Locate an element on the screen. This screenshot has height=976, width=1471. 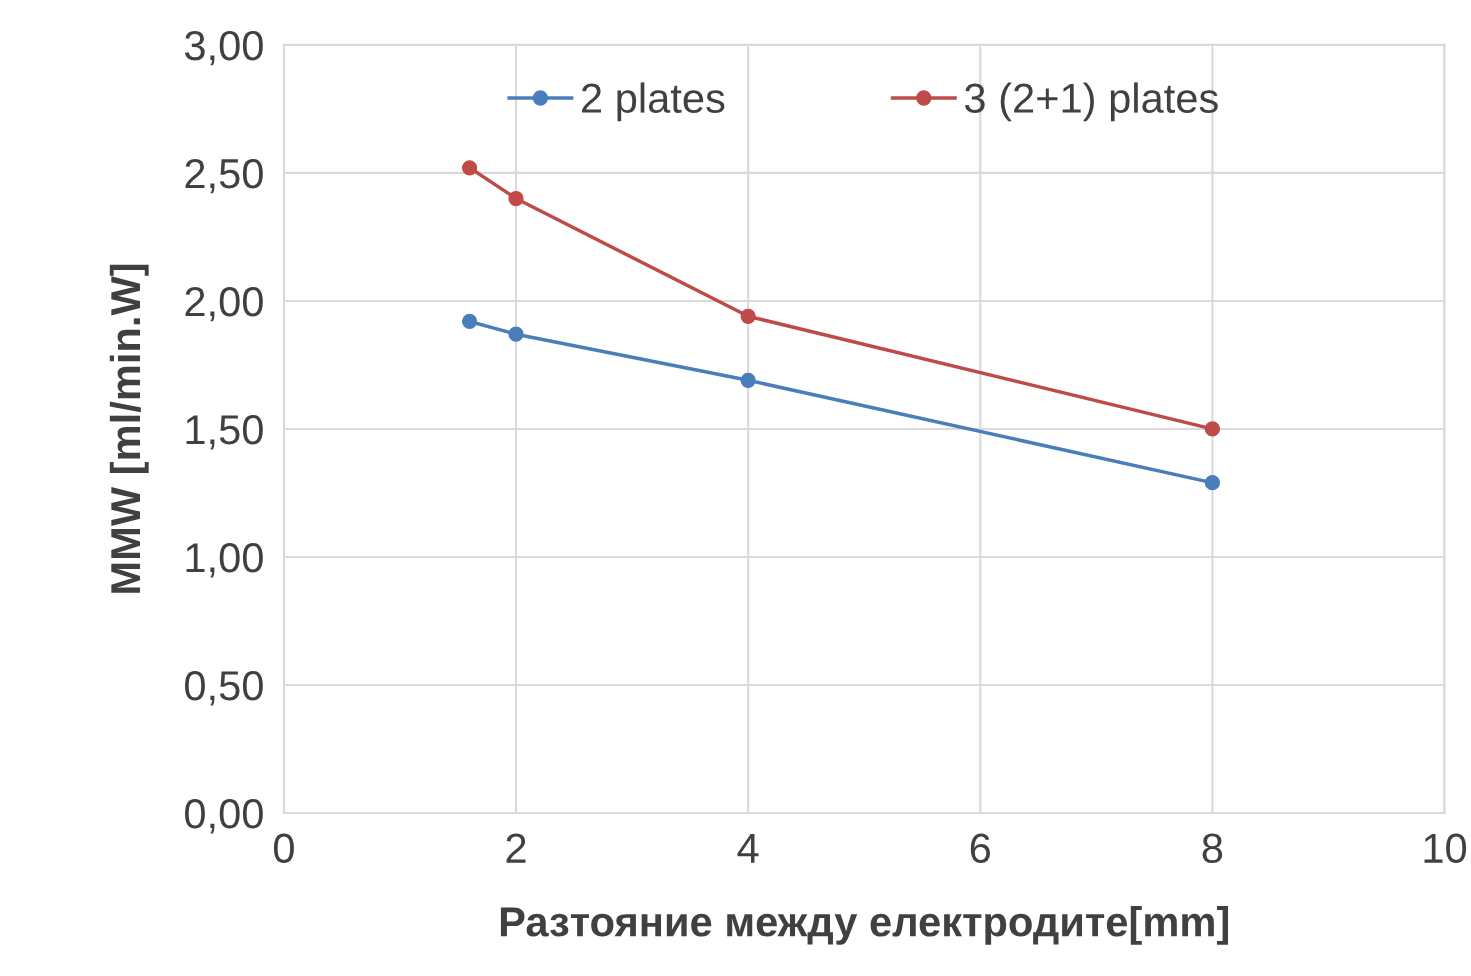
x-tick-label: 2 is located at coordinates (516, 848).